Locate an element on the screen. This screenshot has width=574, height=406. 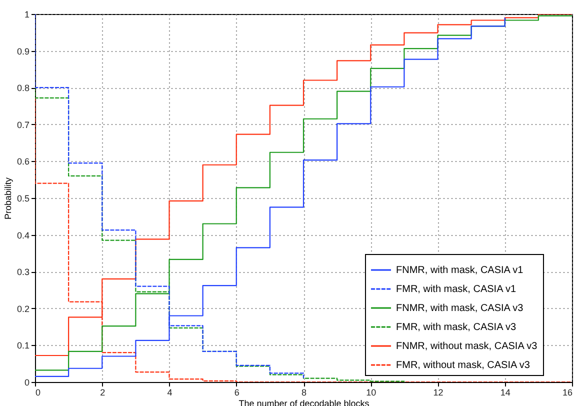
y-tick-label: 0.3 is located at coordinates (23, 272).